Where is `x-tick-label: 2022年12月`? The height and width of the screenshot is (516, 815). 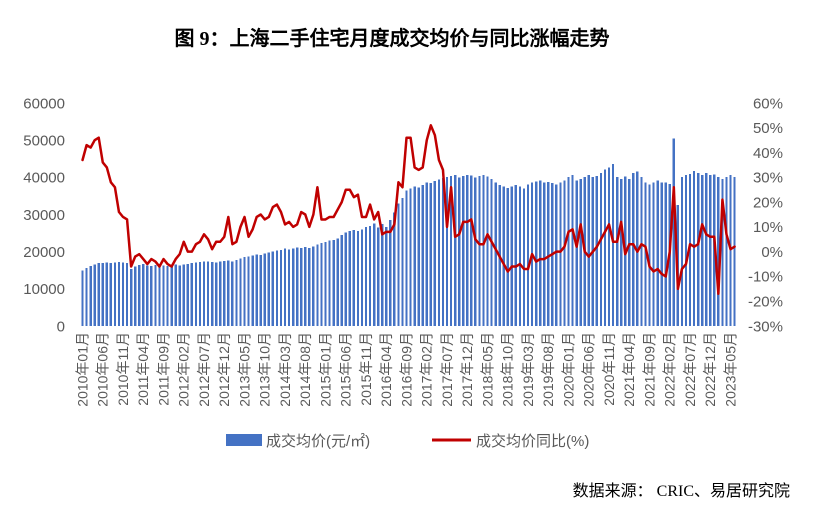
x-tick-label: 2022年12月 is located at coordinates (710, 369).